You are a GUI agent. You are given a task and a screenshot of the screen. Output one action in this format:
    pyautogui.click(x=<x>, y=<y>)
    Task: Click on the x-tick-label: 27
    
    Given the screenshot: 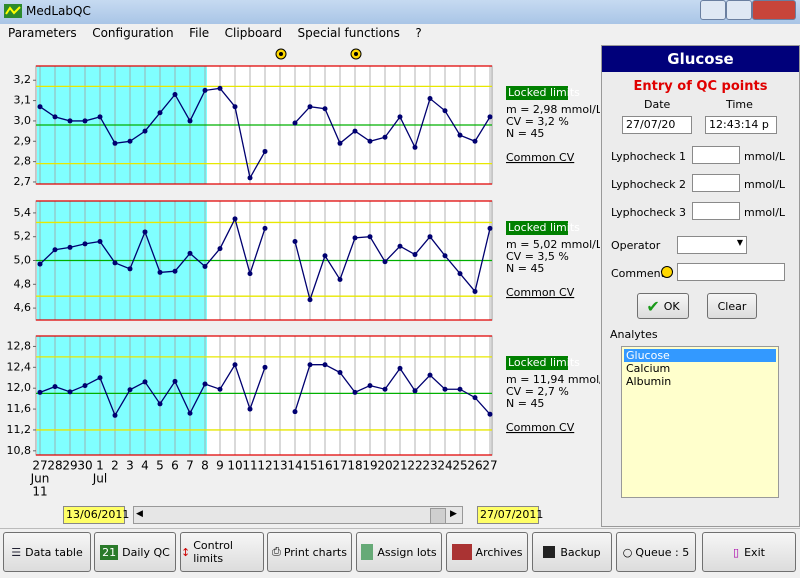 What is the action you would take?
    pyautogui.click(x=39, y=466)
    